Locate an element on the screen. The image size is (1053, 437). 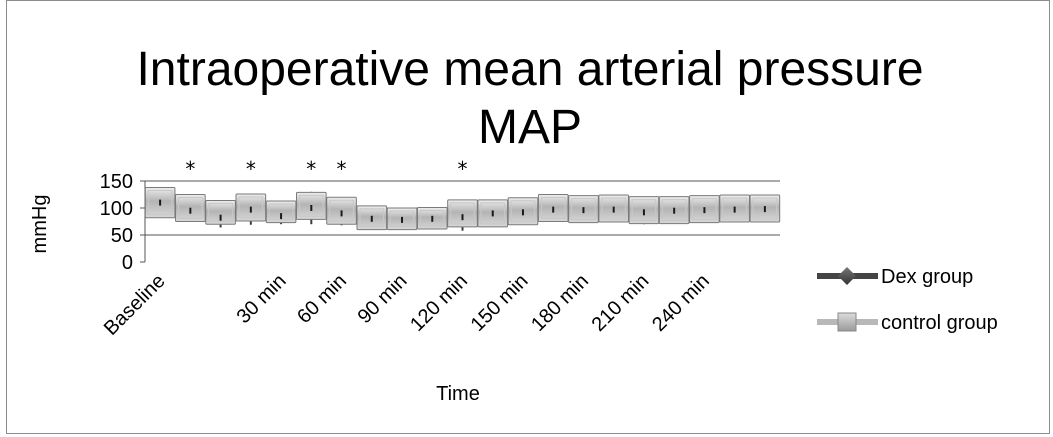
significance-star-5: * is located at coordinates (311, 169).